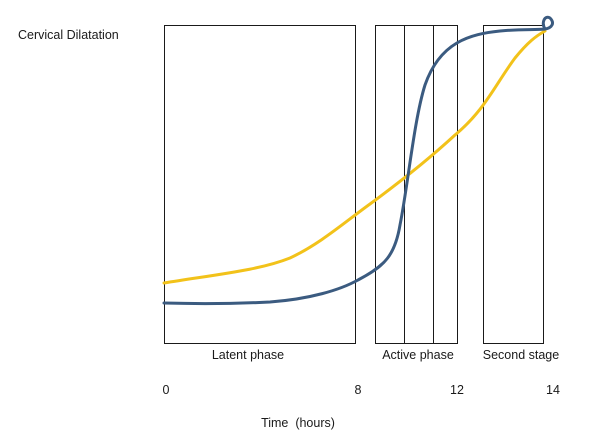 This screenshot has height=444, width=596. Describe the element at coordinates (68, 35) in the screenshot. I see `diagram-title: Cervical Dilatation` at that location.